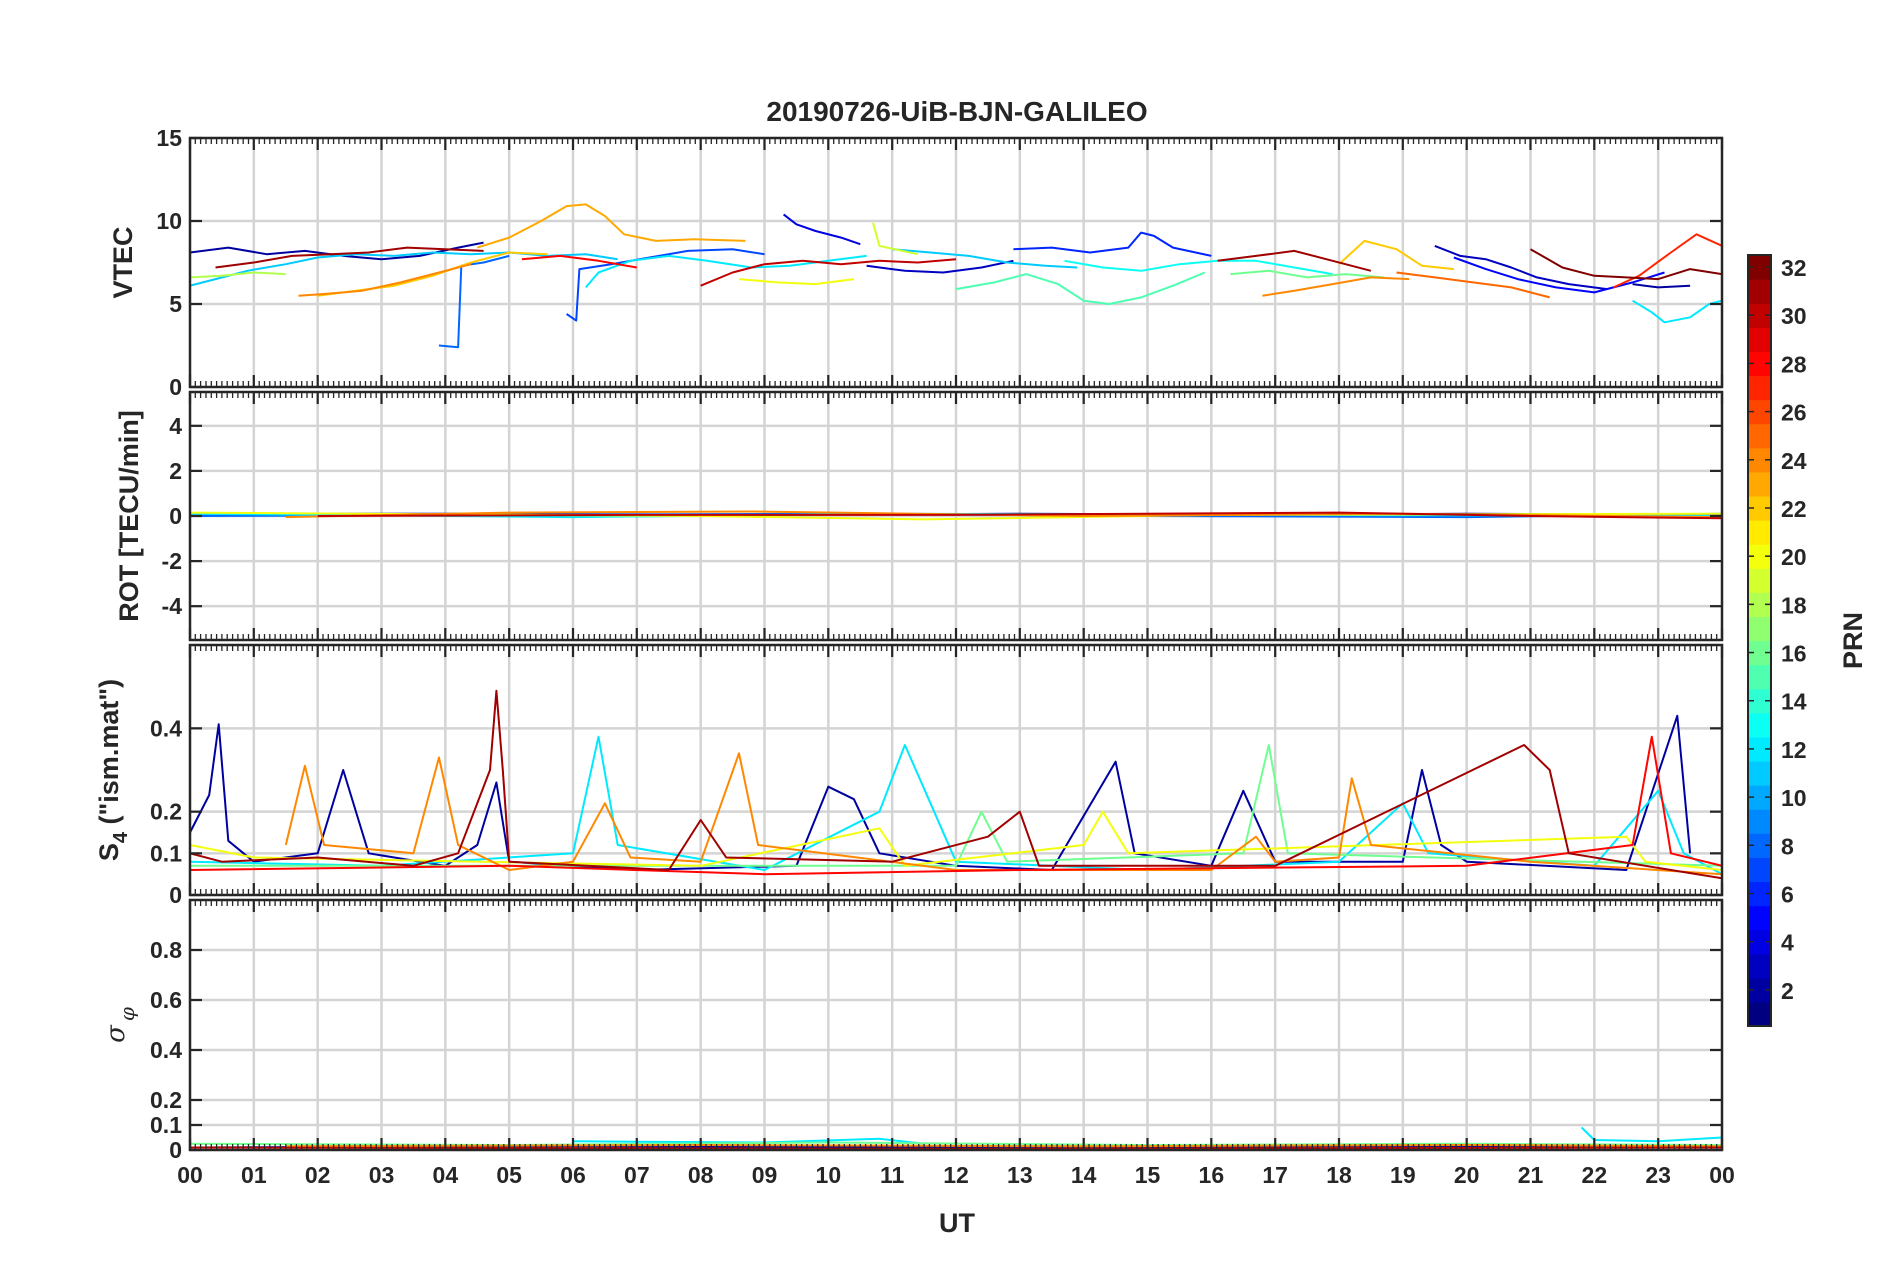 This screenshot has width=1902, height=1272. What do you see at coordinates (172, 606) in the screenshot?
I see `y-tick-label: -4` at bounding box center [172, 606].